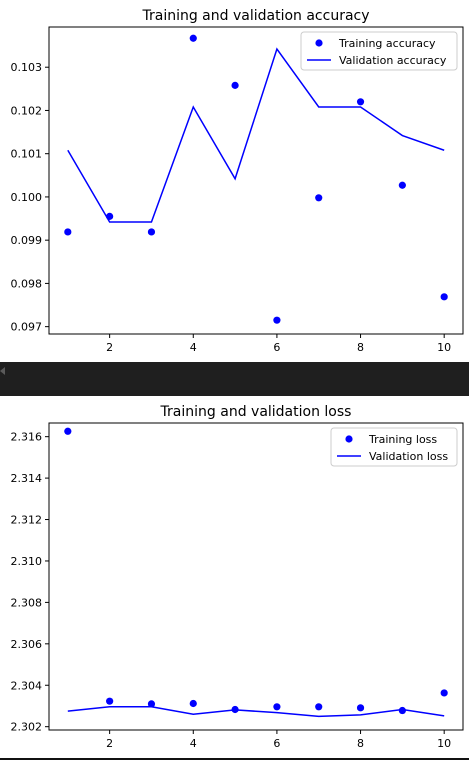  I want to click on y-tick-label: 2.316, so click(27, 437).